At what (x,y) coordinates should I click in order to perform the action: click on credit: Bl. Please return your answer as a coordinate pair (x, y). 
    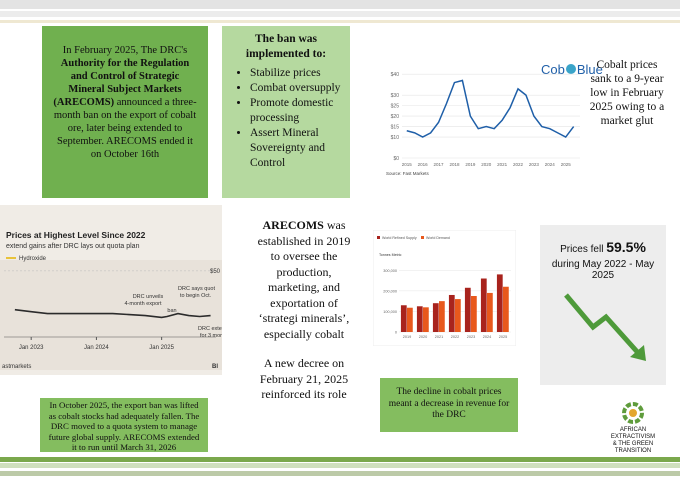
    Looking at the image, I should click on (215, 367).